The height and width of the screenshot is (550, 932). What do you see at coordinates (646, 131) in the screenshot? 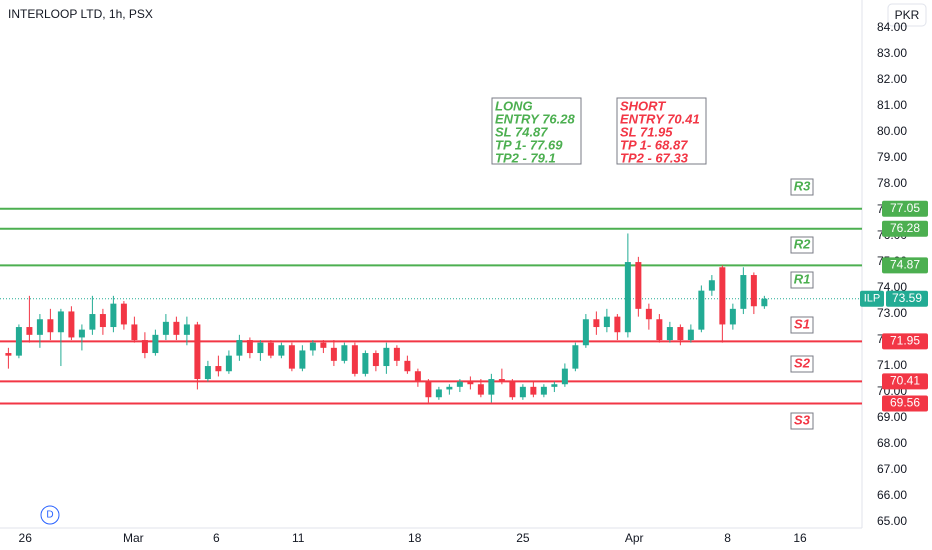
I see `note-line: SL 71.95` at bounding box center [646, 131].